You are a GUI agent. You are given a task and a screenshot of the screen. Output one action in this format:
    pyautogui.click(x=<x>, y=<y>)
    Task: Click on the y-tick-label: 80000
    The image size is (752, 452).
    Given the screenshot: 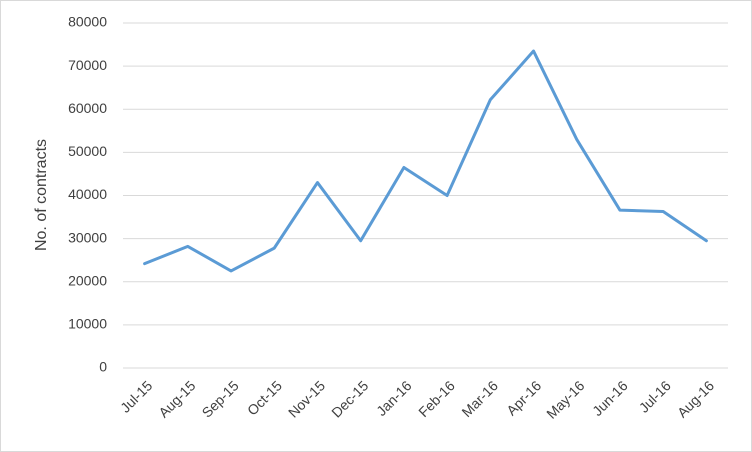 What is the action you would take?
    pyautogui.click(x=87, y=22)
    